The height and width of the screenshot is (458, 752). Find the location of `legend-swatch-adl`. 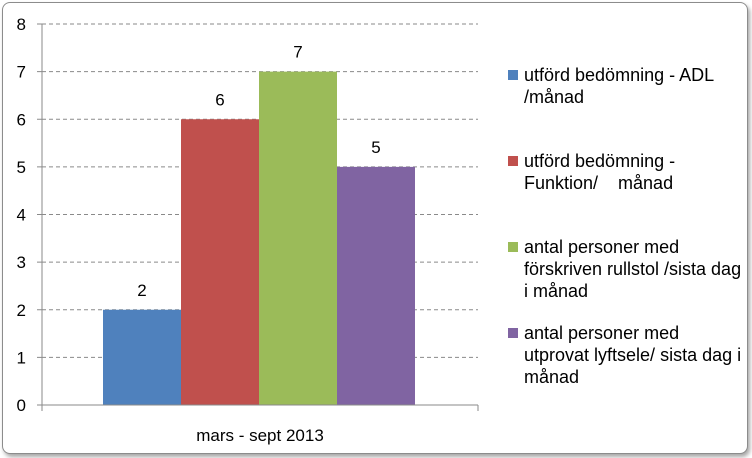

legend-swatch-adl is located at coordinates (513, 75).